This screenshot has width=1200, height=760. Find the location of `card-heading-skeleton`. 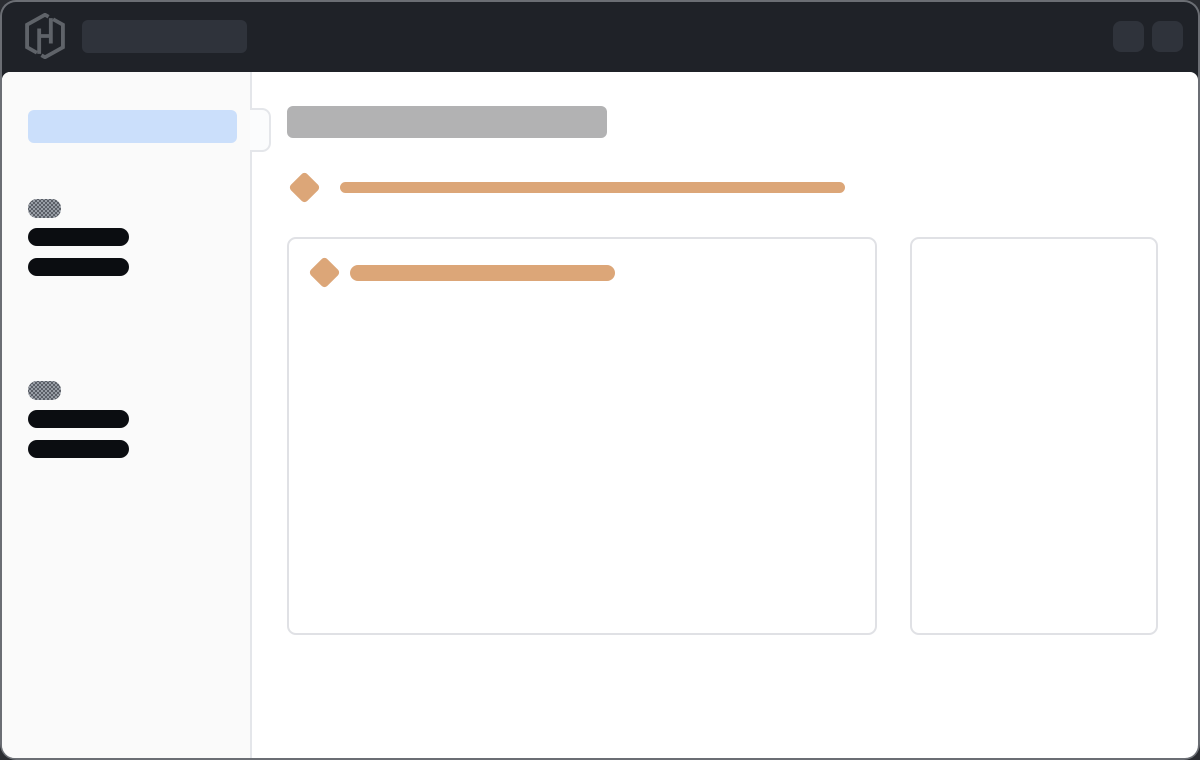

card-heading-skeleton is located at coordinates (482, 273).